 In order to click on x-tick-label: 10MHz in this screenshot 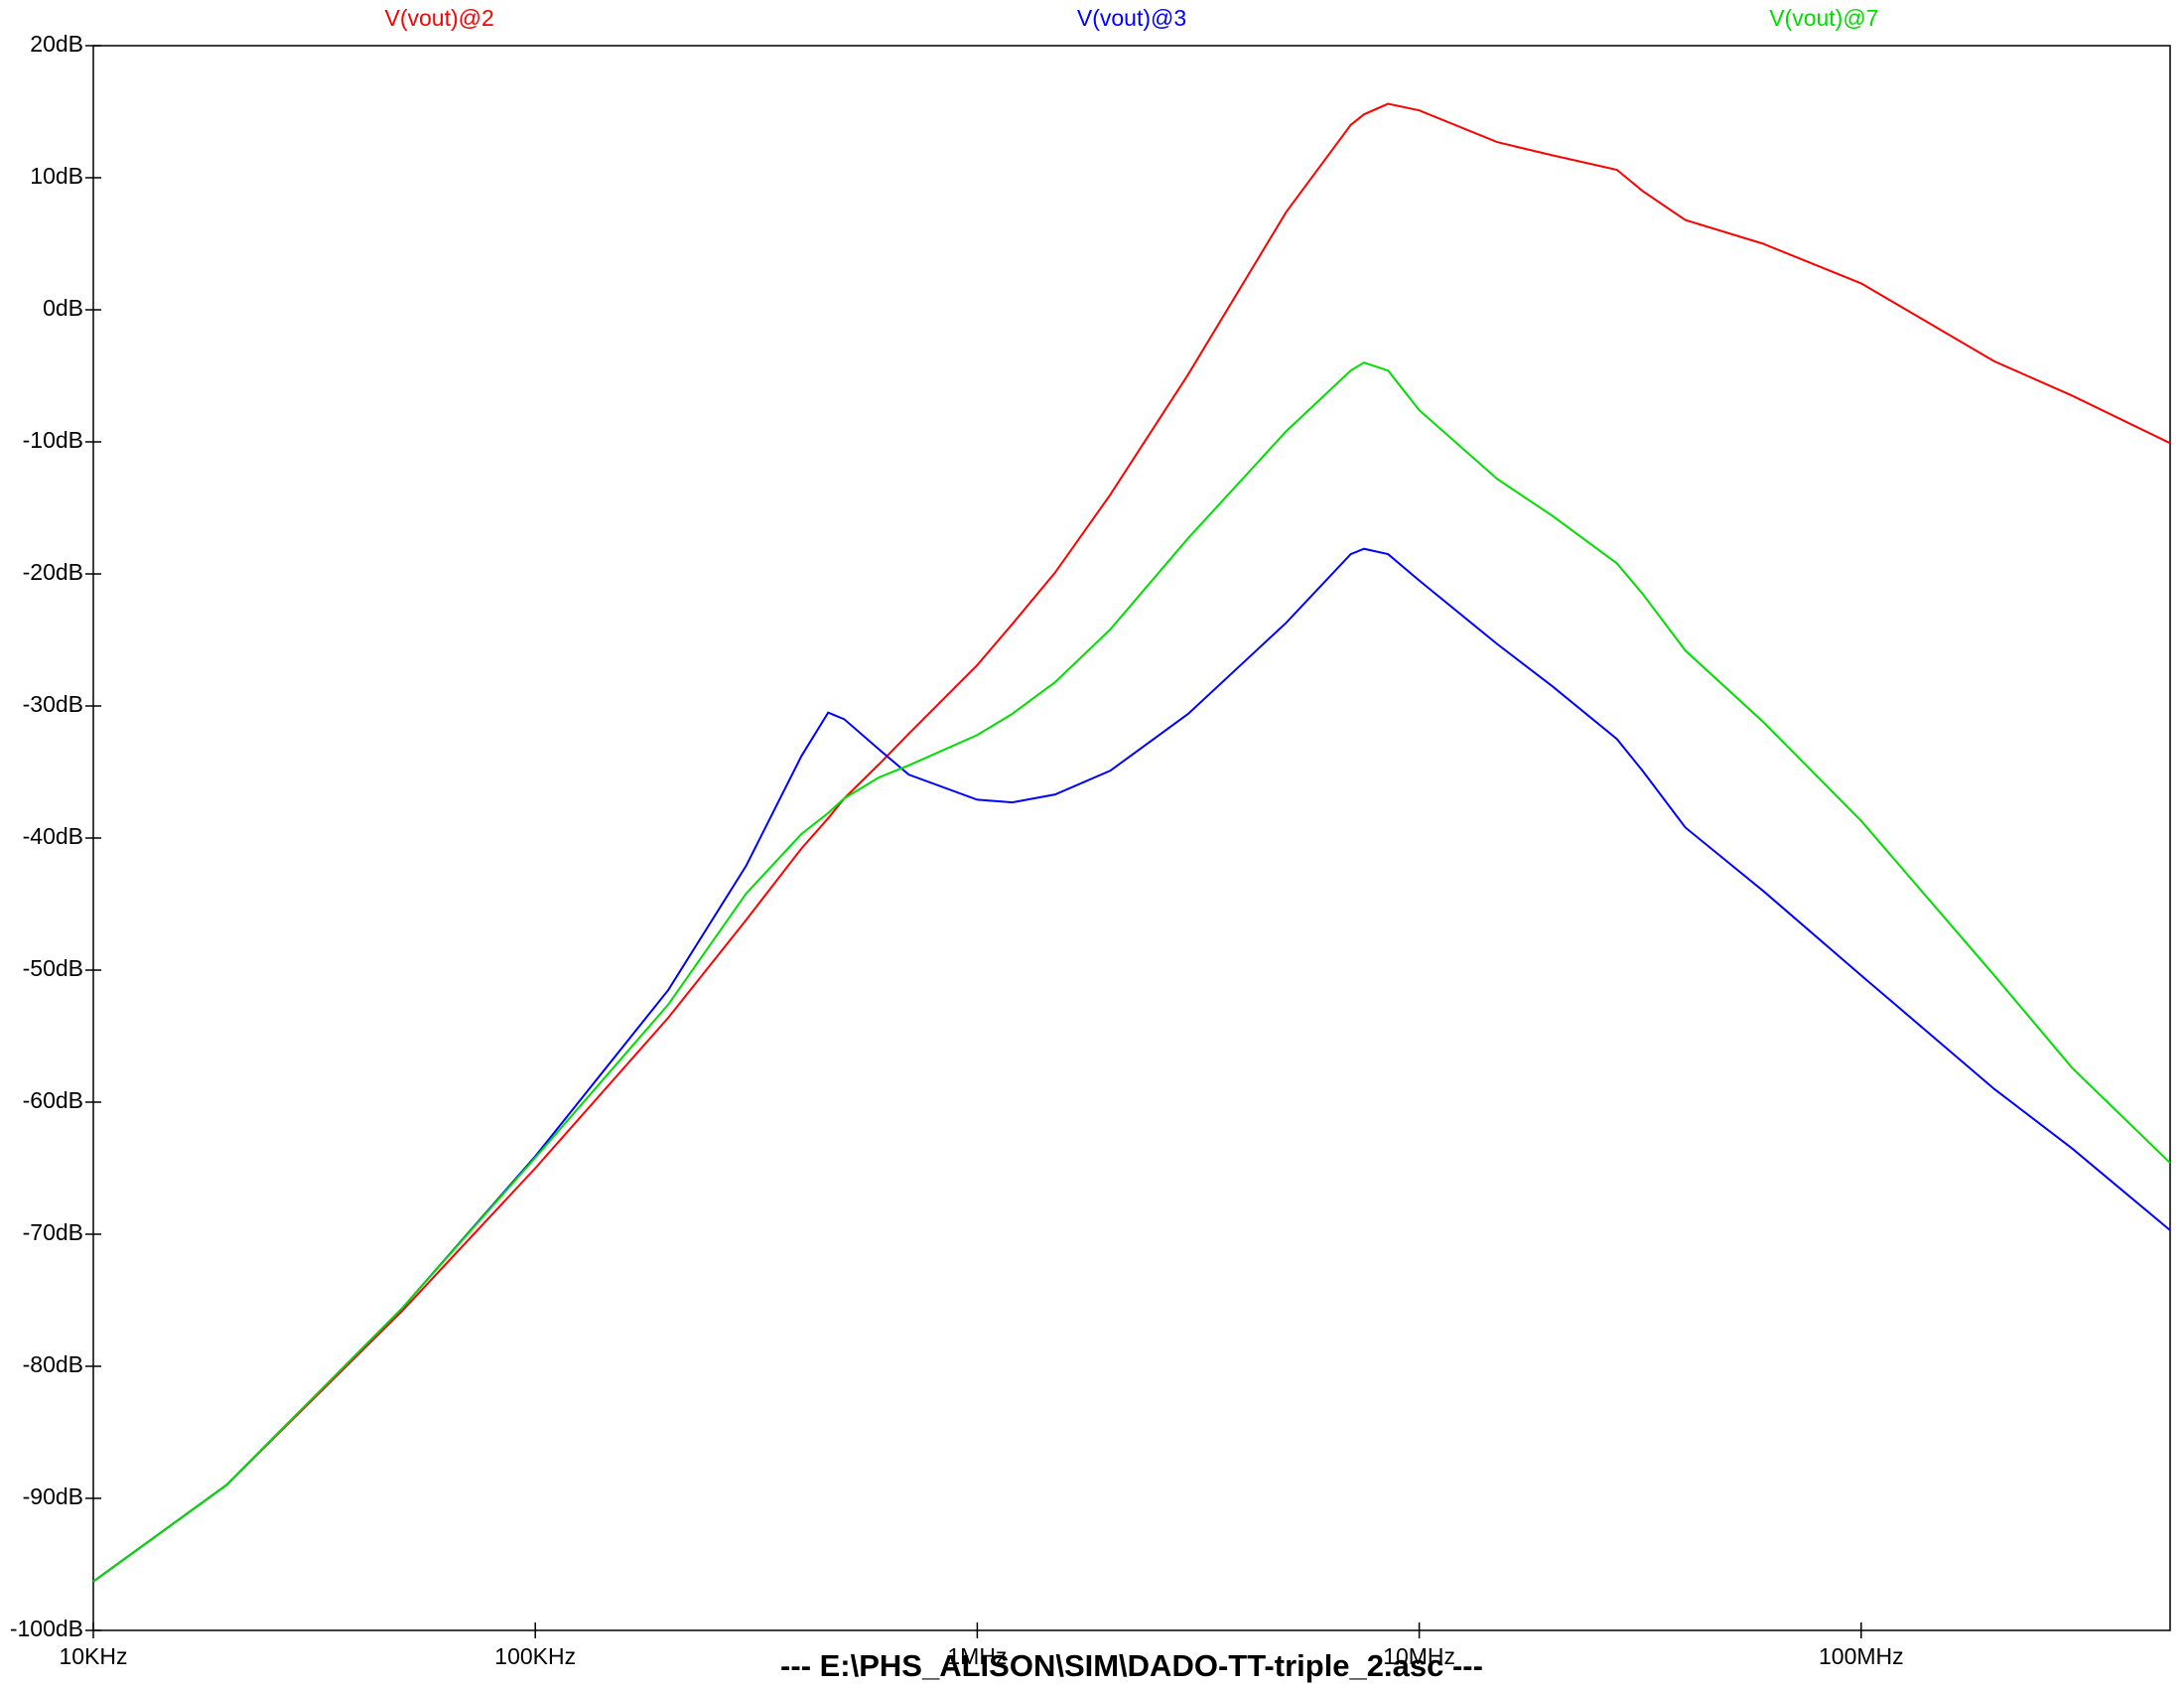, I will do `click(1419, 1656)`.